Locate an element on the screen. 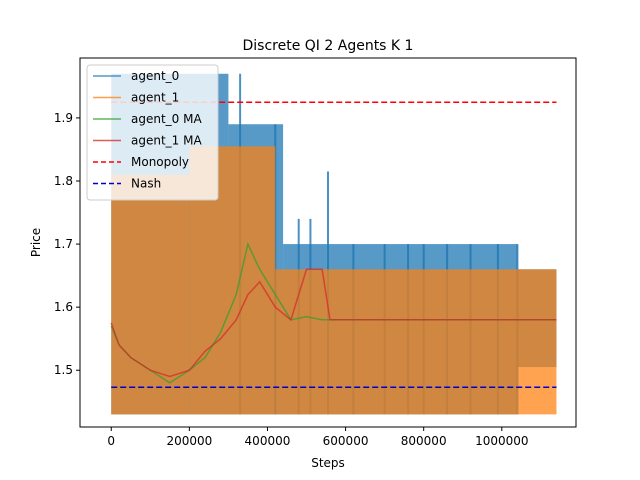 Image resolution: width=640 pixels, height=480 pixels. y-axis: 1.5 1.6 1.7 1.8 1.9 is located at coordinates (67, 244).